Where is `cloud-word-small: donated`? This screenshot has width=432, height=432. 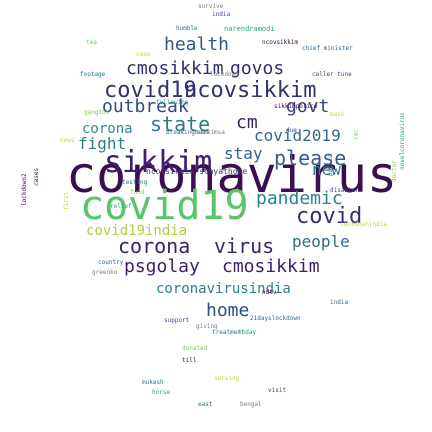
cloud-word-small: donated is located at coordinates (195, 348).